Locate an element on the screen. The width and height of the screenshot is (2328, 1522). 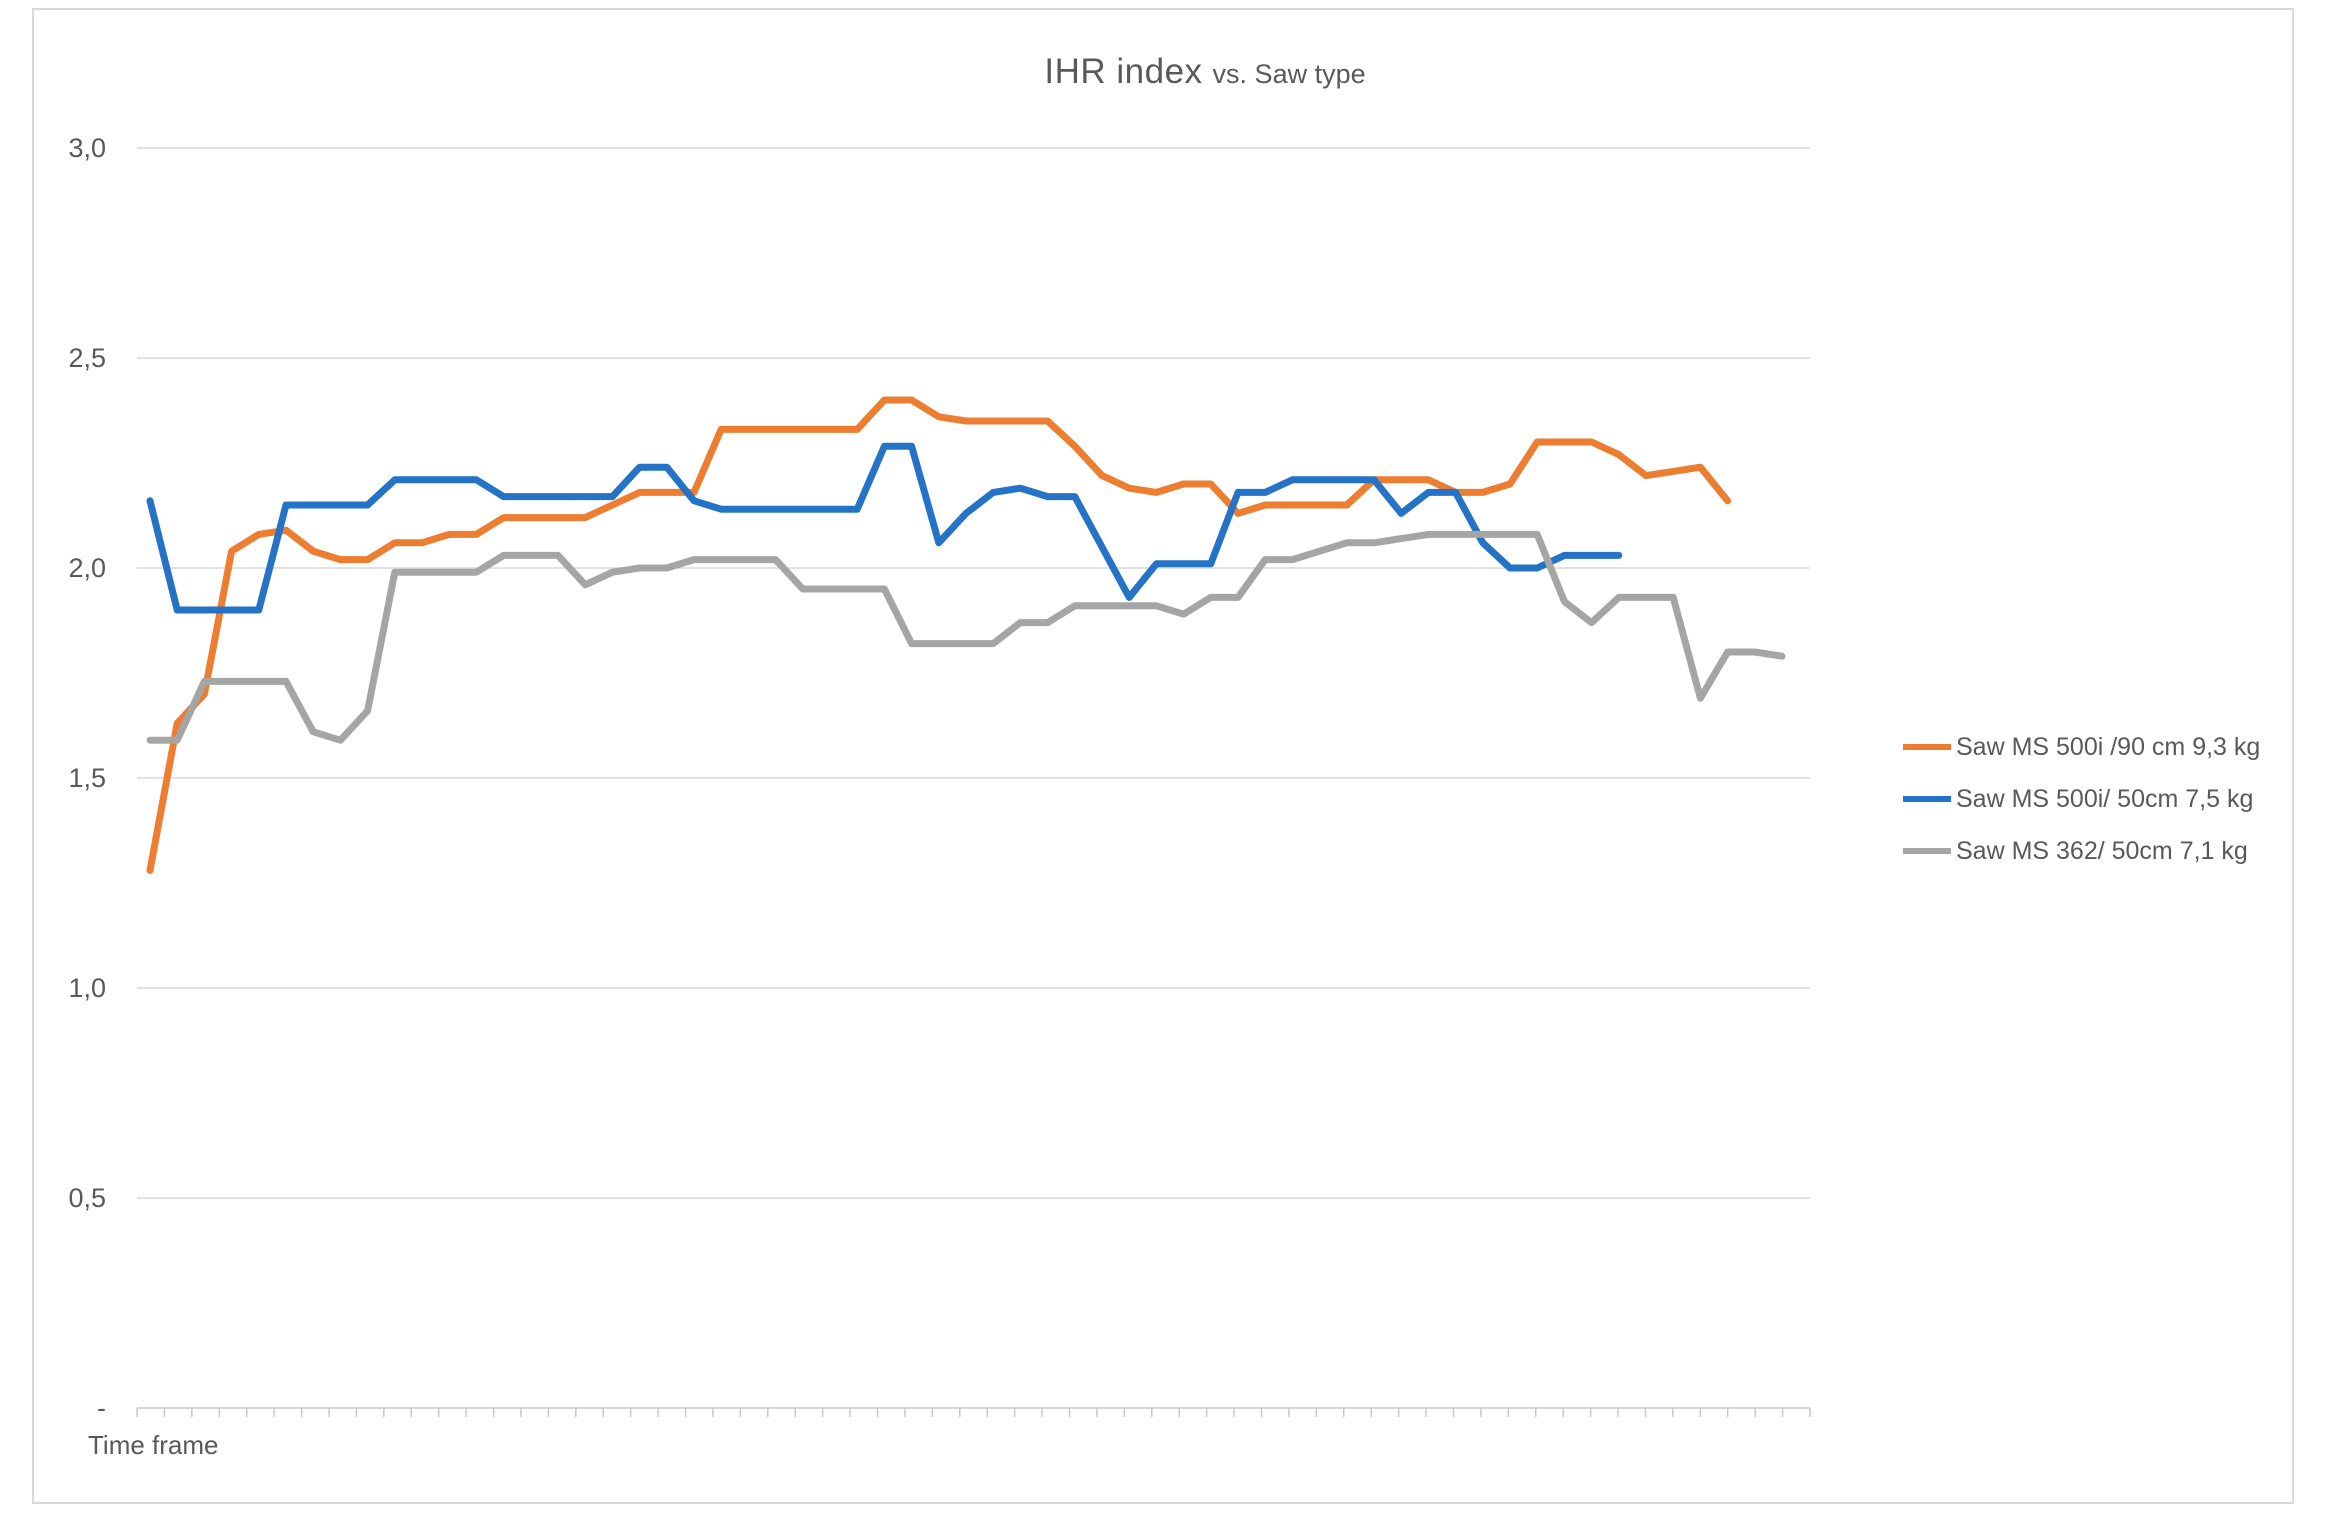
chart-title: IHR index vs. Saw type is located at coordinates (1204, 72).